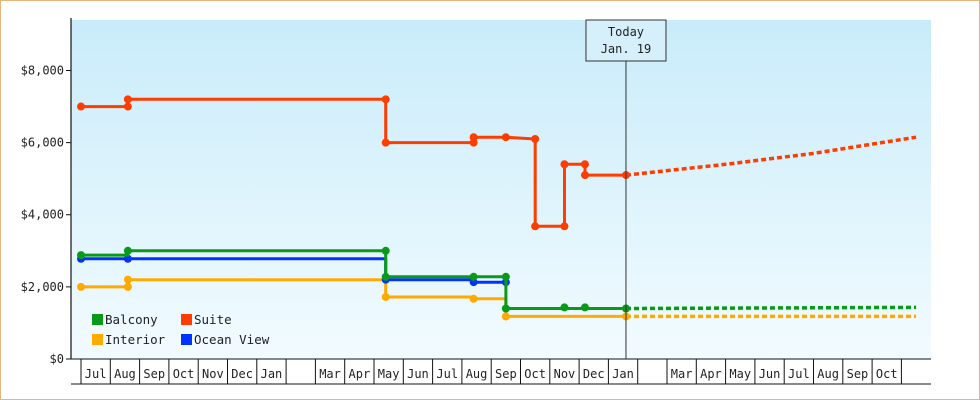 The image size is (980, 400). What do you see at coordinates (97, 339) in the screenshot?
I see `legend-swatch-interior` at bounding box center [97, 339].